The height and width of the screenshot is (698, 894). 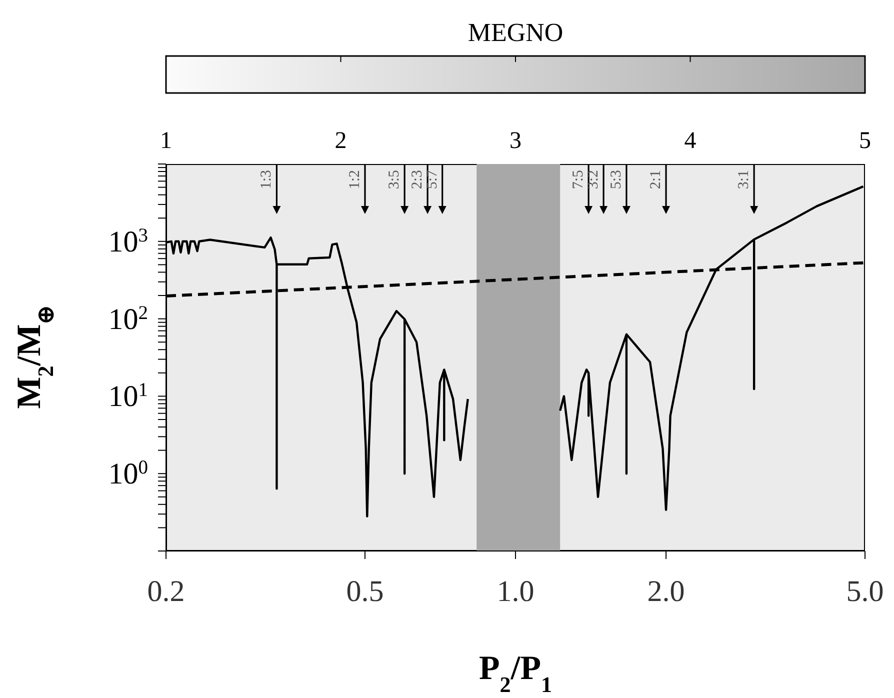 I want to click on x-tick-label: 0.5, so click(x=365, y=591).